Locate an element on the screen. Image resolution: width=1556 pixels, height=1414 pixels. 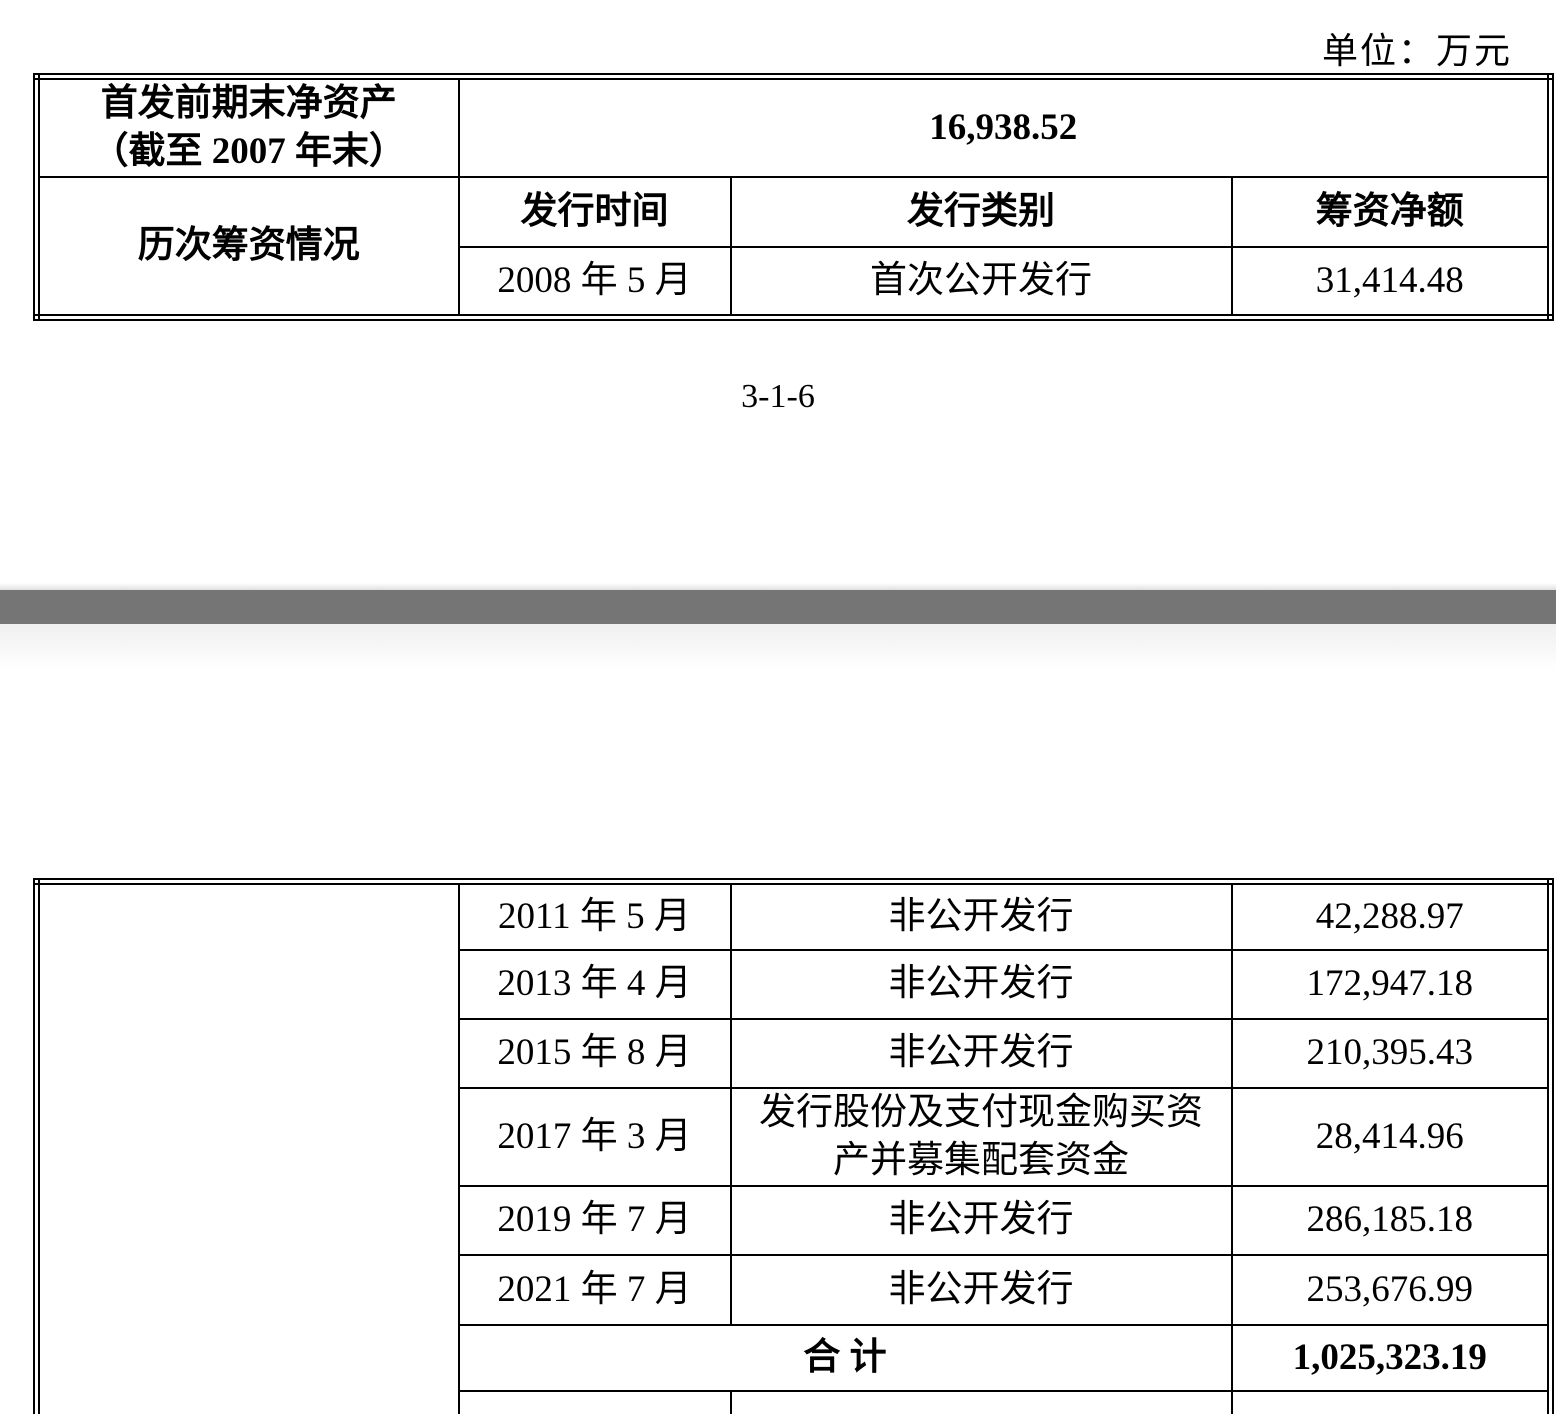
issue-time-cell: 2013 年 4 月 is located at coordinates (594, 984).